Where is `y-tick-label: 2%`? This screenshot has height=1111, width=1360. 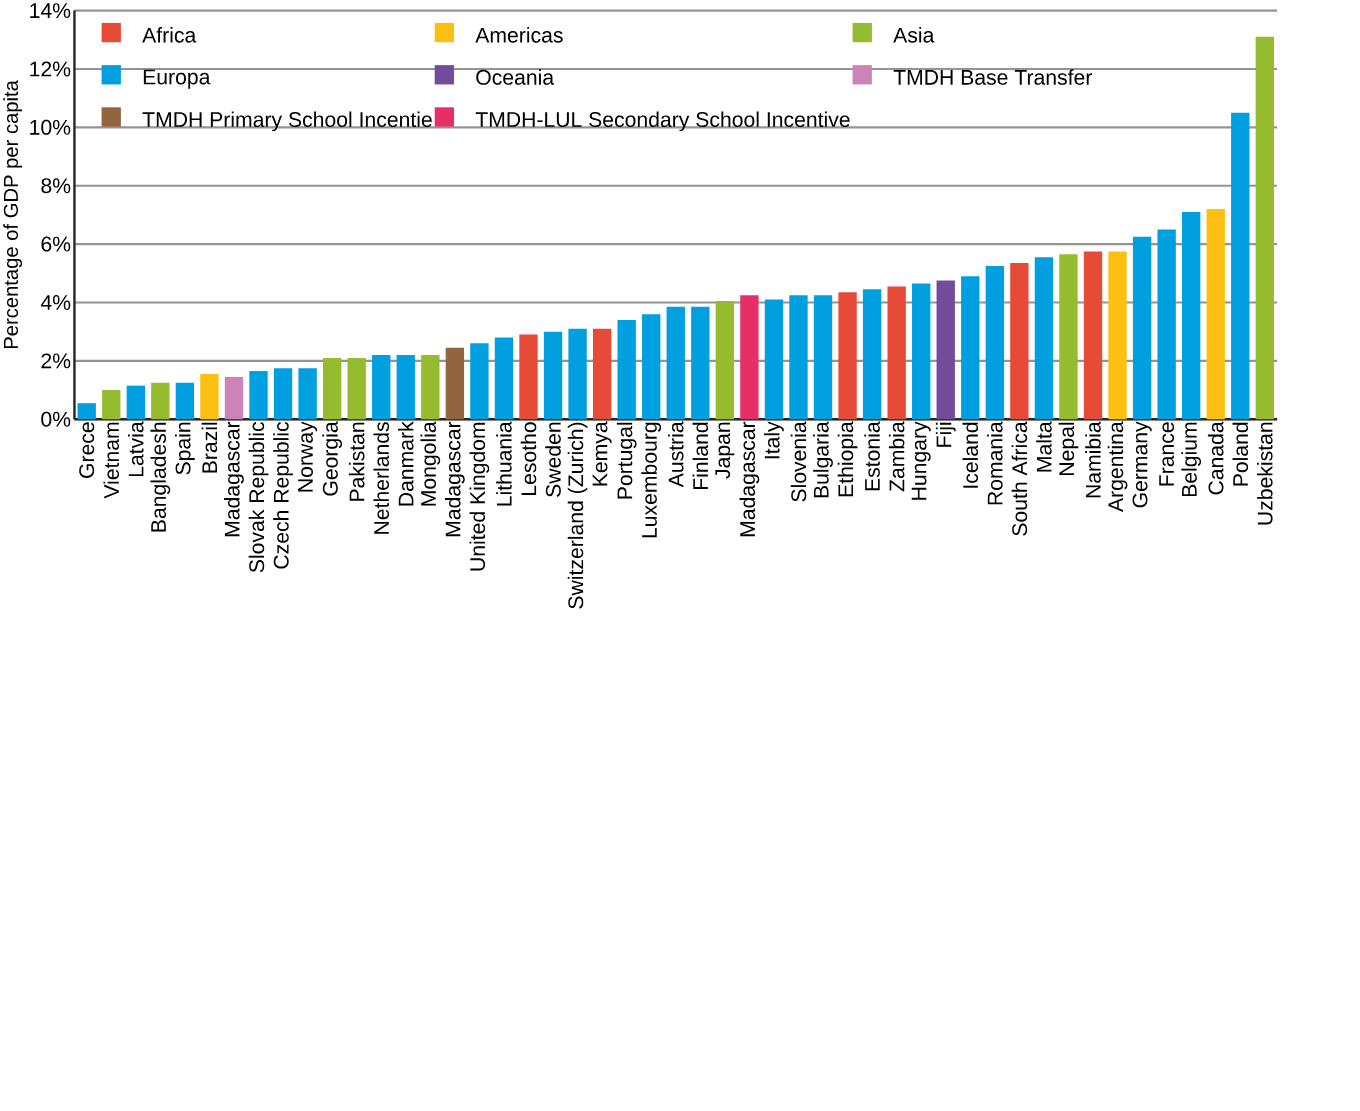 y-tick-label: 2% is located at coordinates (56, 361).